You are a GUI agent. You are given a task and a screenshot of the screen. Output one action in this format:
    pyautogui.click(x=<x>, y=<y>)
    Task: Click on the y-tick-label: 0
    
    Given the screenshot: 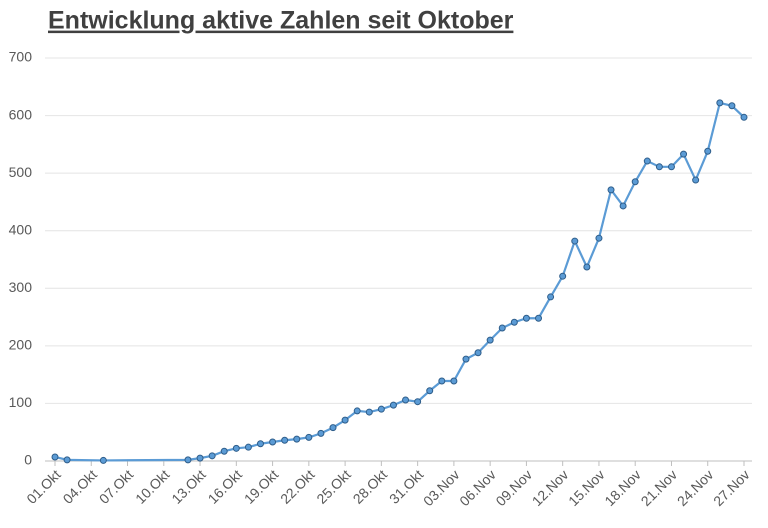 What is the action you would take?
    pyautogui.click(x=28, y=460)
    